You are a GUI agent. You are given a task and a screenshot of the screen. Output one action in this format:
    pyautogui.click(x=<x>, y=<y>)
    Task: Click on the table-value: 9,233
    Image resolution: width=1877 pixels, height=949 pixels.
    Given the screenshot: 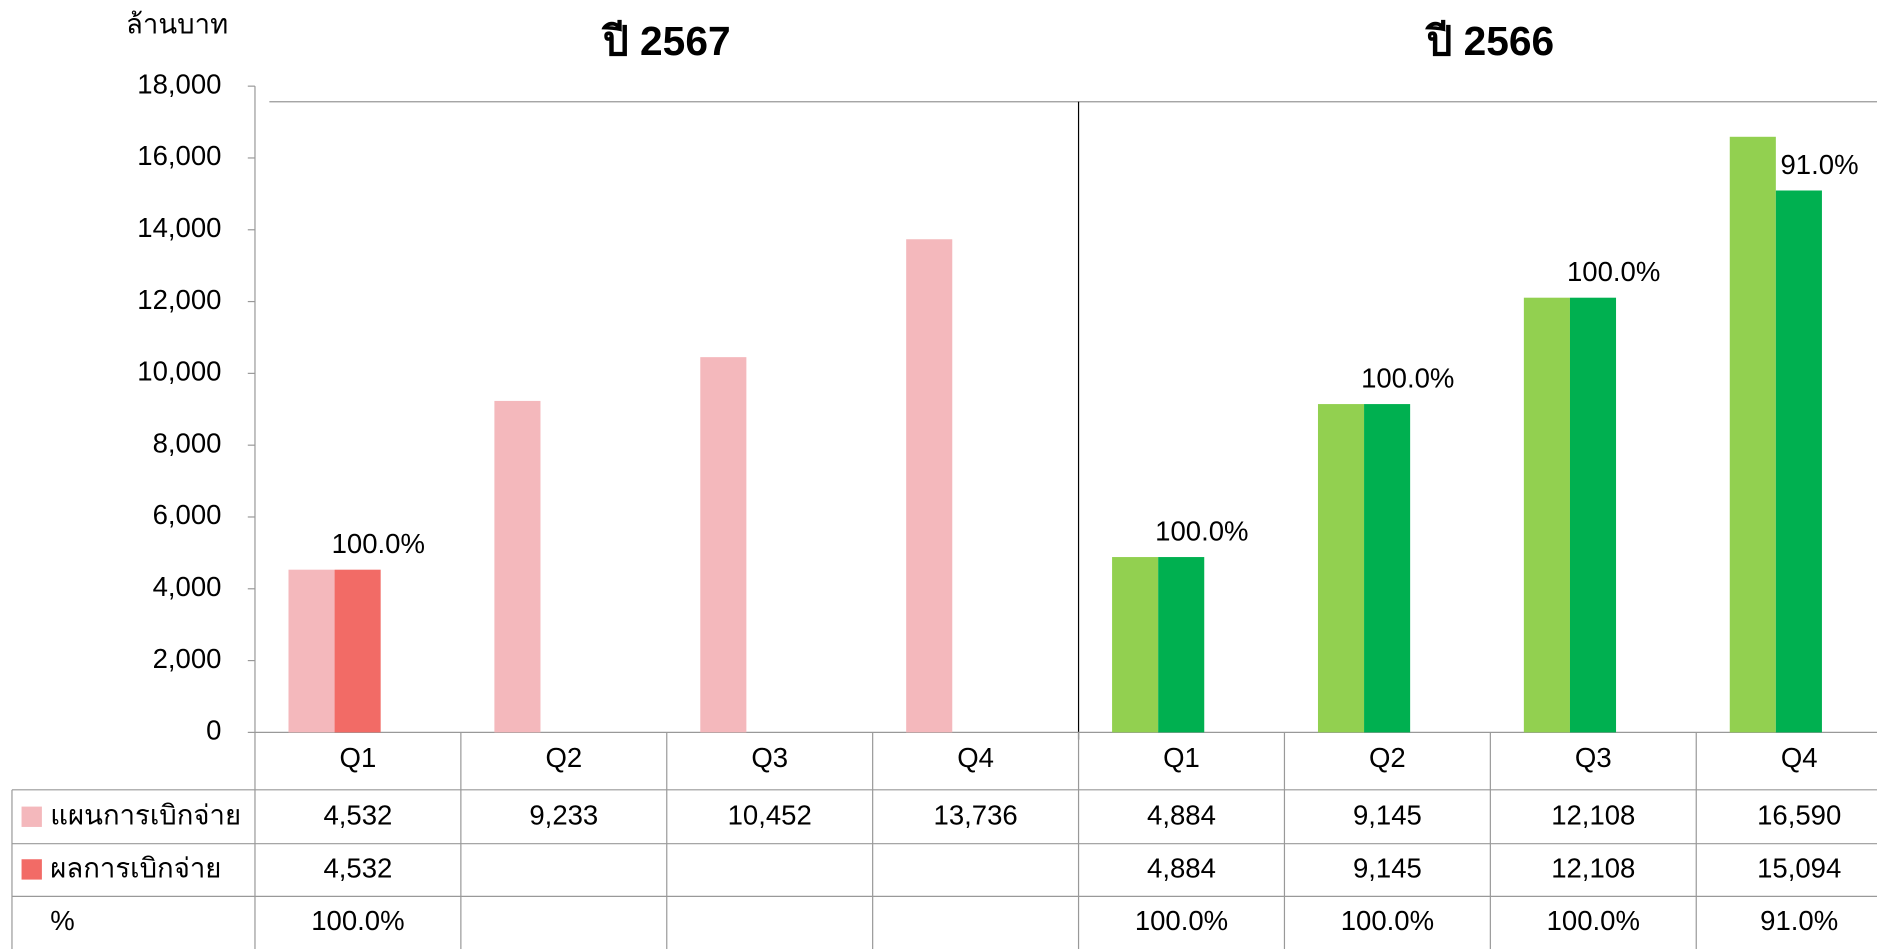 What is the action you would take?
    pyautogui.click(x=563, y=815)
    